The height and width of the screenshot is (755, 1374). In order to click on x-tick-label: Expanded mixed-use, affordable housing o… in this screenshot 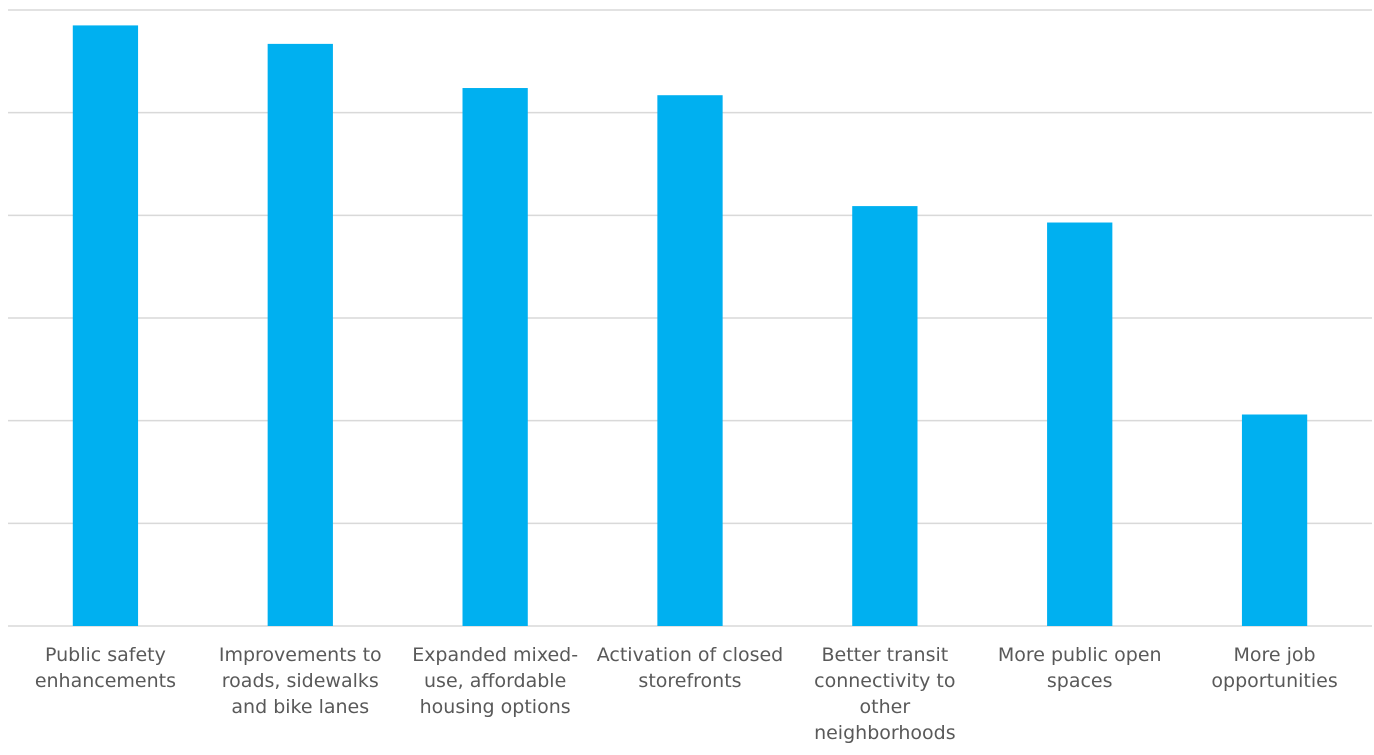, I will do `click(495, 681)`.